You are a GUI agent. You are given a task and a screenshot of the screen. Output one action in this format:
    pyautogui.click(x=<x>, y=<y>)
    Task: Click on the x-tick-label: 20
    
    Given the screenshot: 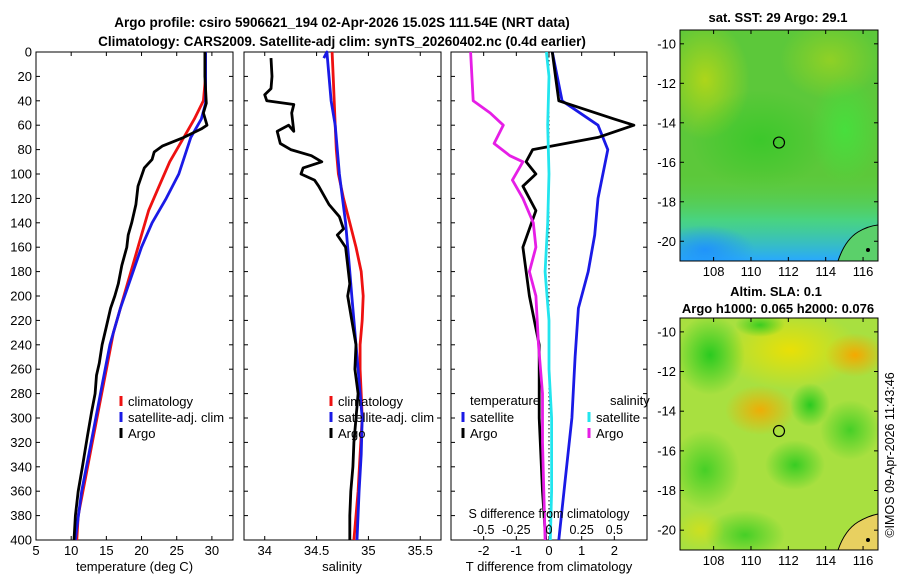 What is the action you would take?
    pyautogui.click(x=141, y=550)
    